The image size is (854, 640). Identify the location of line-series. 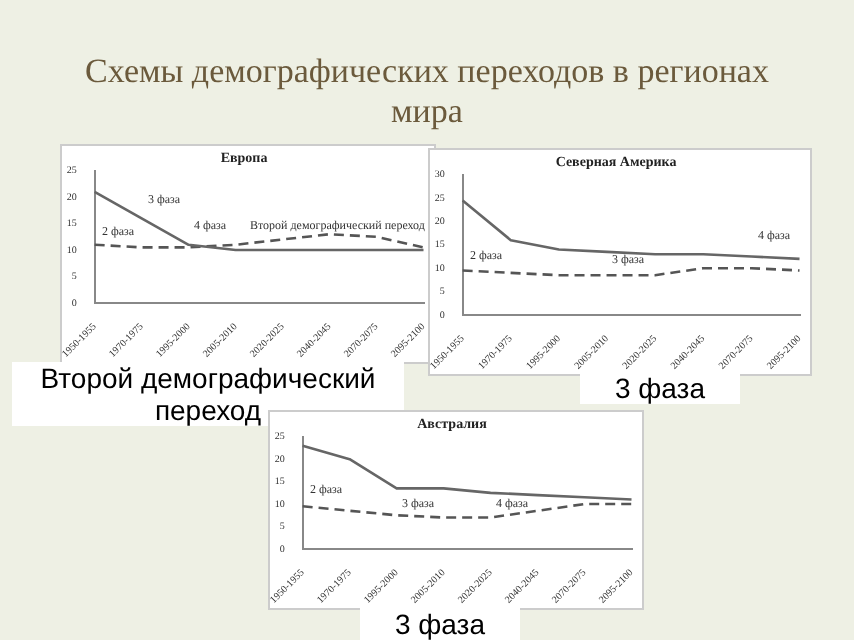
(467, 510).